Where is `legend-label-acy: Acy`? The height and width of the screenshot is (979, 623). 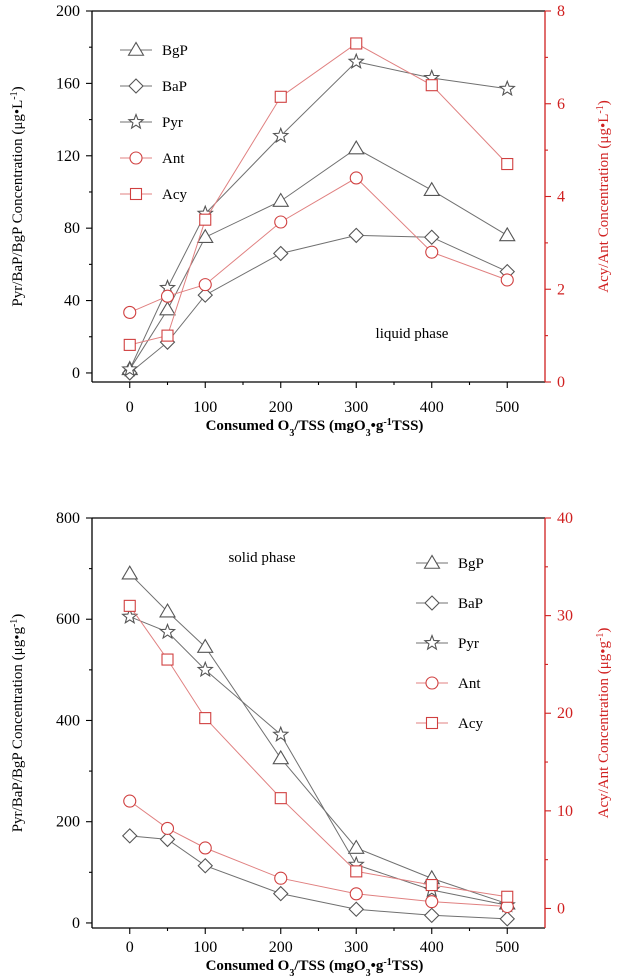
legend-label-acy: Acy is located at coordinates (174, 195).